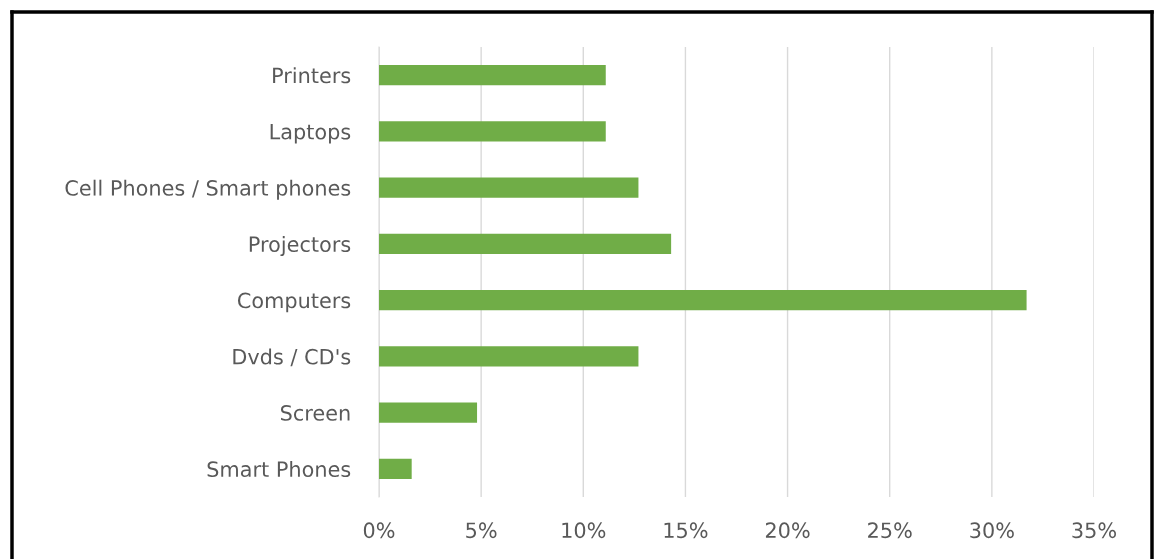  What do you see at coordinates (787, 530) in the screenshot?
I see `x-tick-label: 20%` at bounding box center [787, 530].